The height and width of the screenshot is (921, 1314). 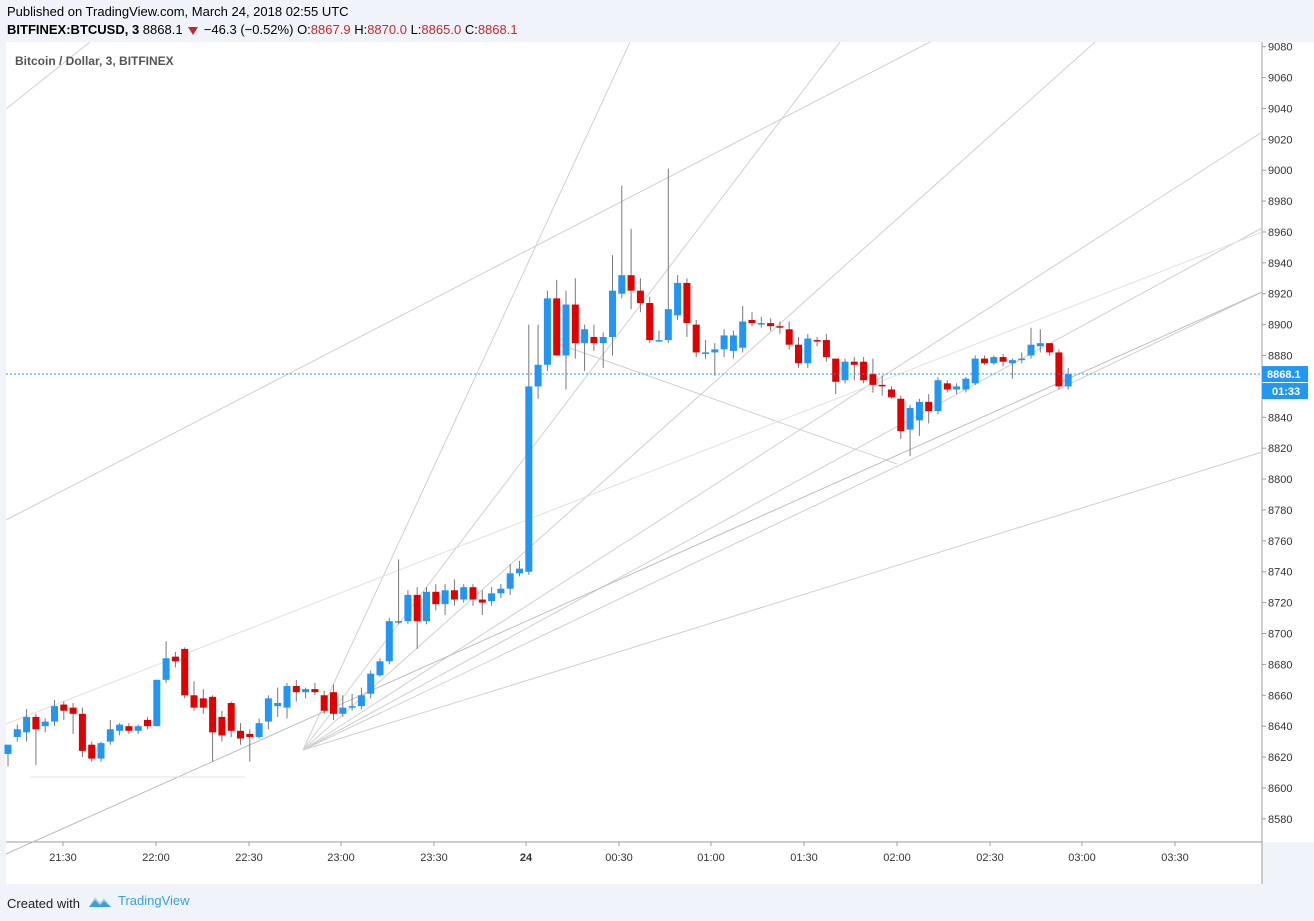 I want to click on price-tick-label: 9080, so click(x=1280, y=48).